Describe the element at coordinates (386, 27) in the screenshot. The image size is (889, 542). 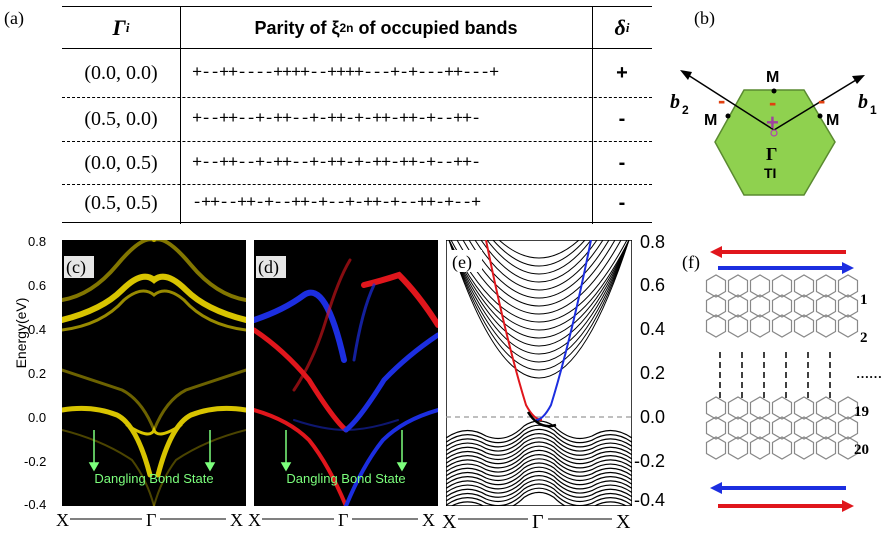
I see `header-parity: Parity of ξ 2n of occupied bands` at that location.